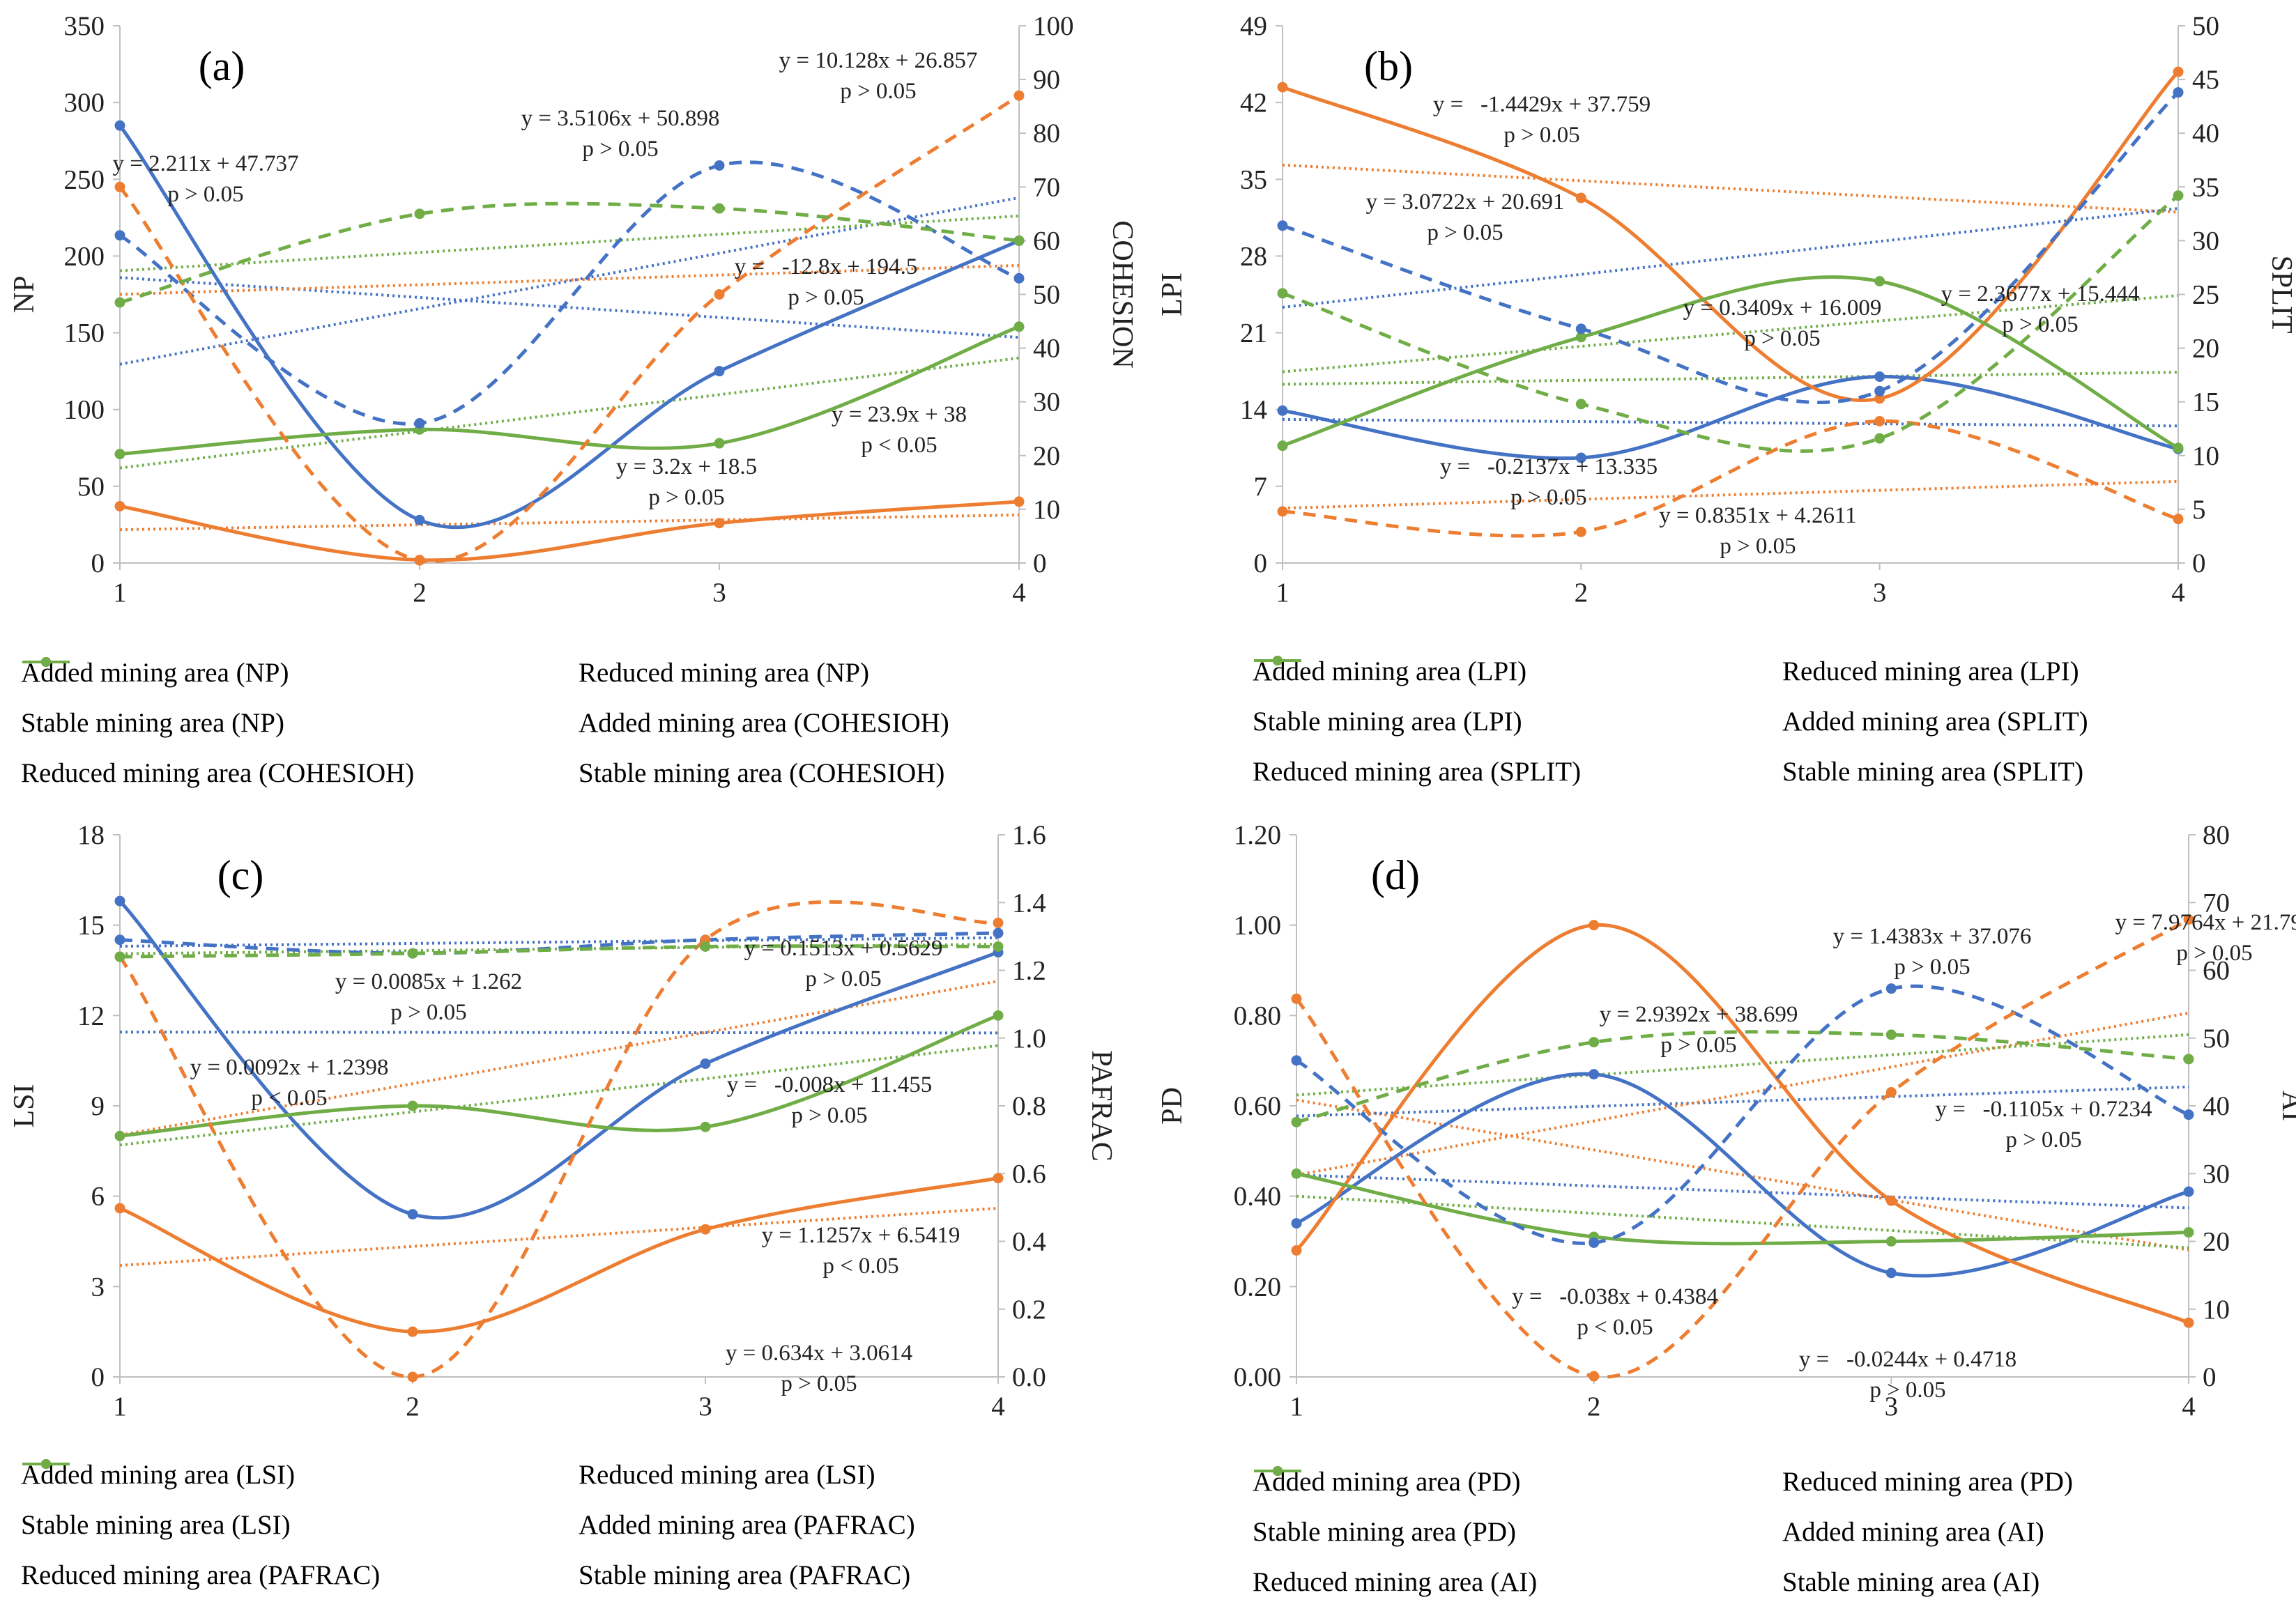  Describe the element at coordinates (1029, 1106) in the screenshot. I see `y2-tick-label: 0.8` at that location.